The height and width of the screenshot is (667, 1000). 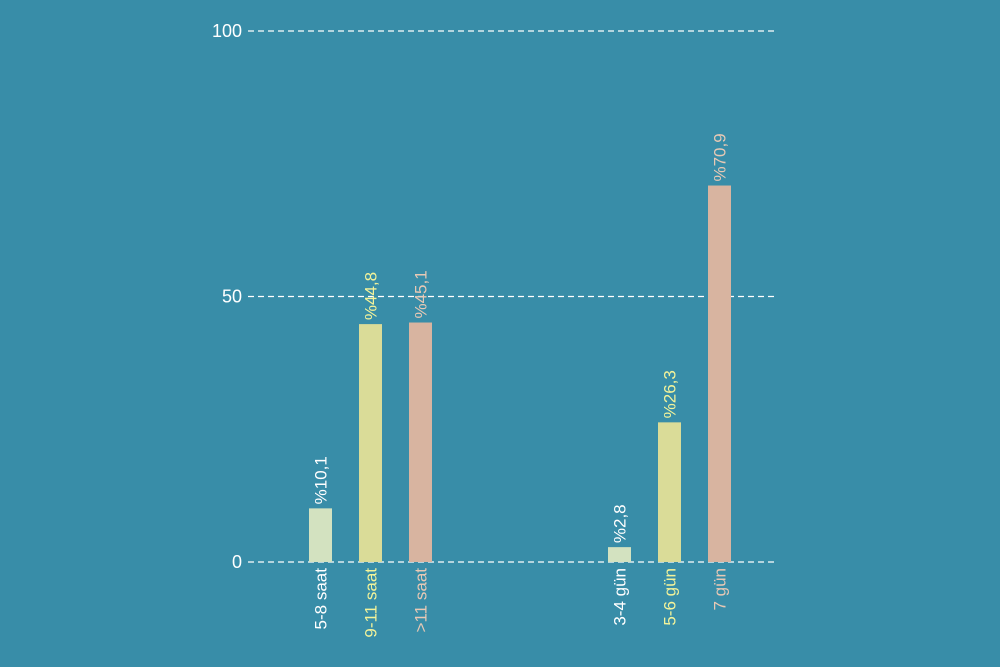 What do you see at coordinates (720, 157) in the screenshot?
I see `bar-value-label: %70,9` at bounding box center [720, 157].